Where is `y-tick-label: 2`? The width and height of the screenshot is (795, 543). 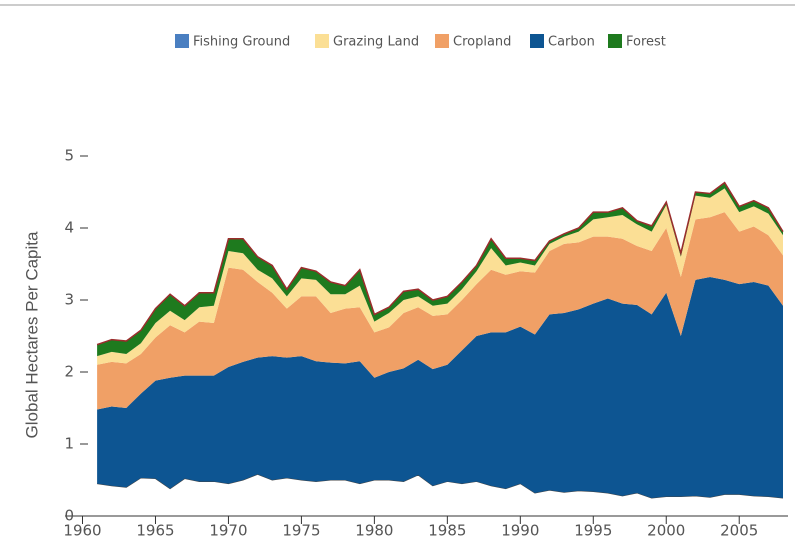
y-tick-label: 2 is located at coordinates (69, 372).